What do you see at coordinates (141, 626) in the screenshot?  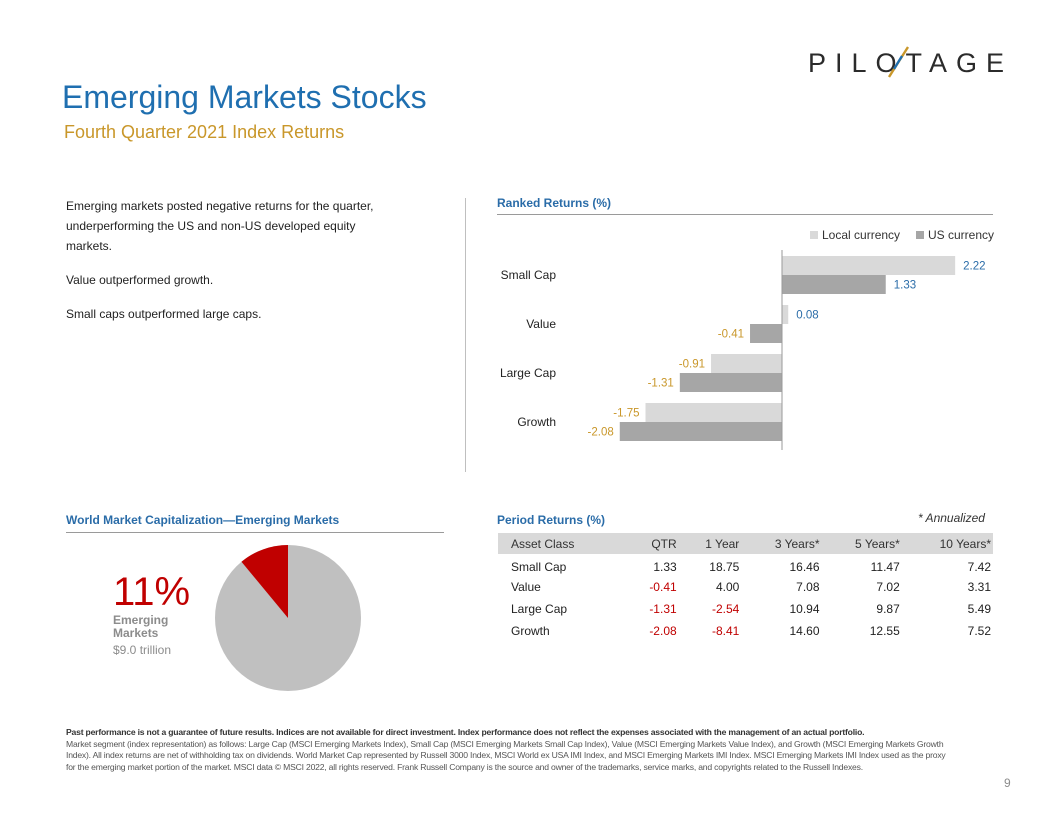 I see `emerging-share-name: Emerging Markets` at bounding box center [141, 626].